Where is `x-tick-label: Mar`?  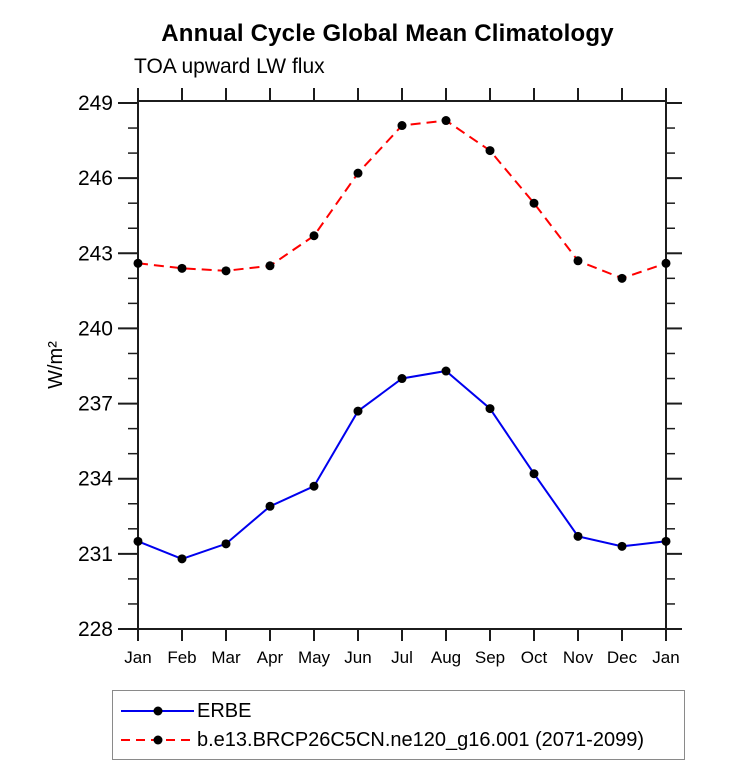 x-tick-label: Mar is located at coordinates (226, 657).